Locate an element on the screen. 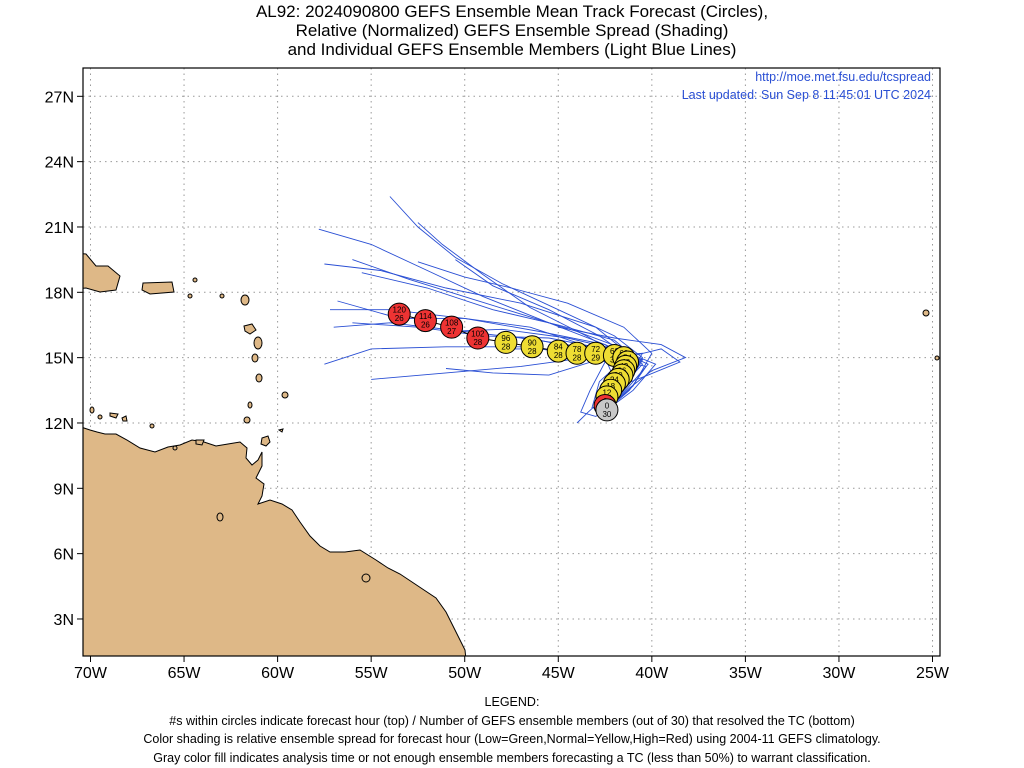  south-america-landmass is located at coordinates (275, 541).